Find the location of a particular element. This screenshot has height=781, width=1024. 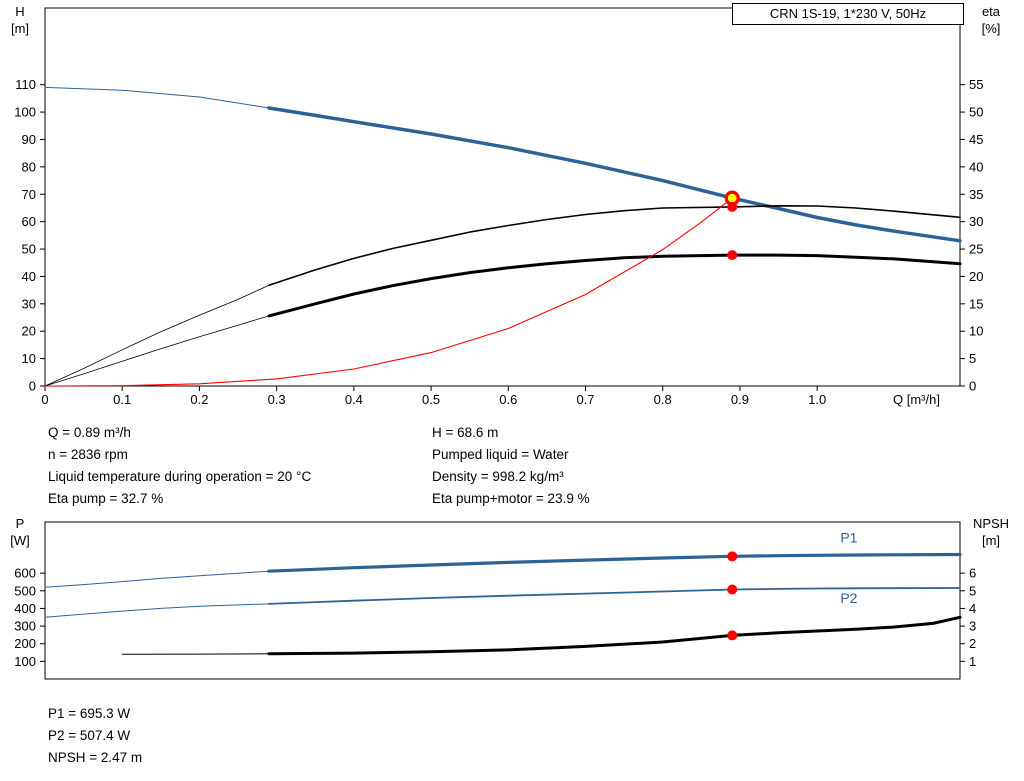

npsh-axis-symbol: NPSH is located at coordinates (991, 523).